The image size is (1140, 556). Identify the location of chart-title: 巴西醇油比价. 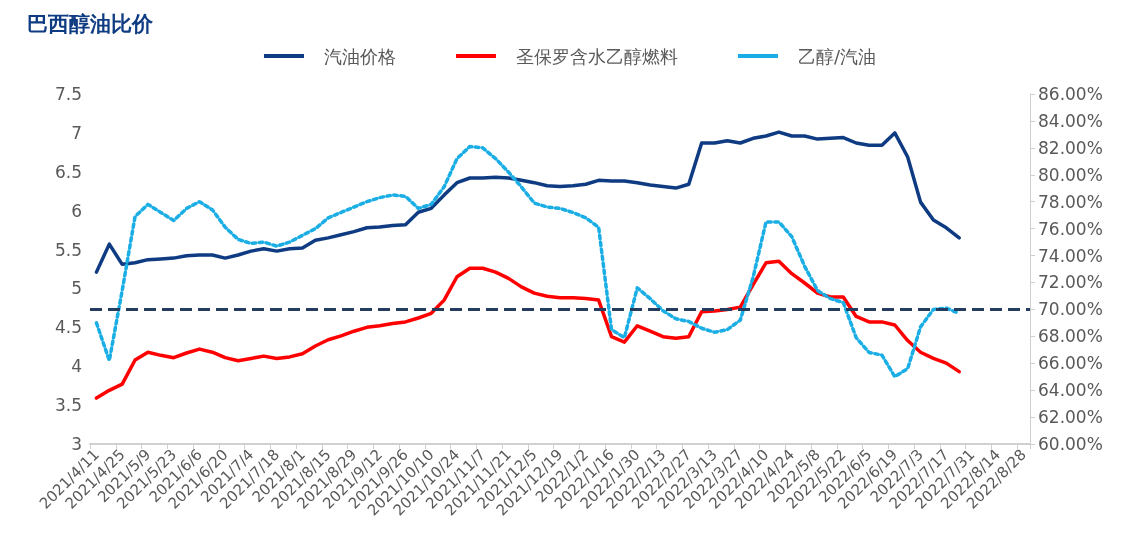
(90, 23).